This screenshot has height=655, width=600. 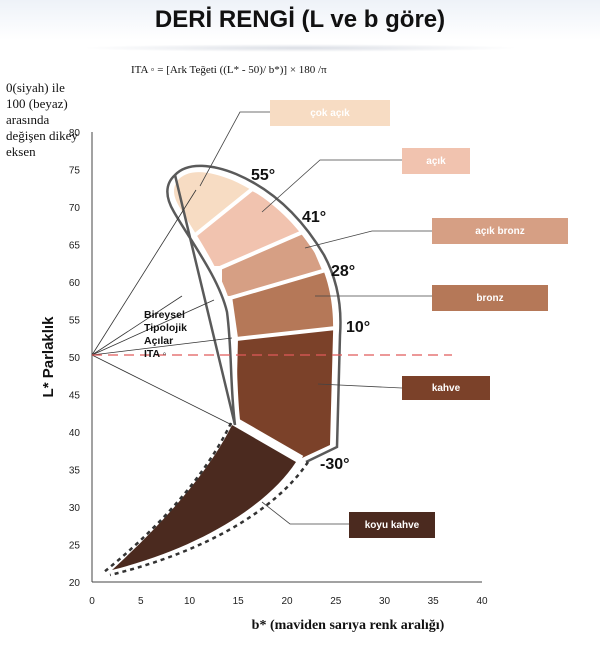 What do you see at coordinates (75, 246) in the screenshot?
I see `y-tick: 65` at bounding box center [75, 246].